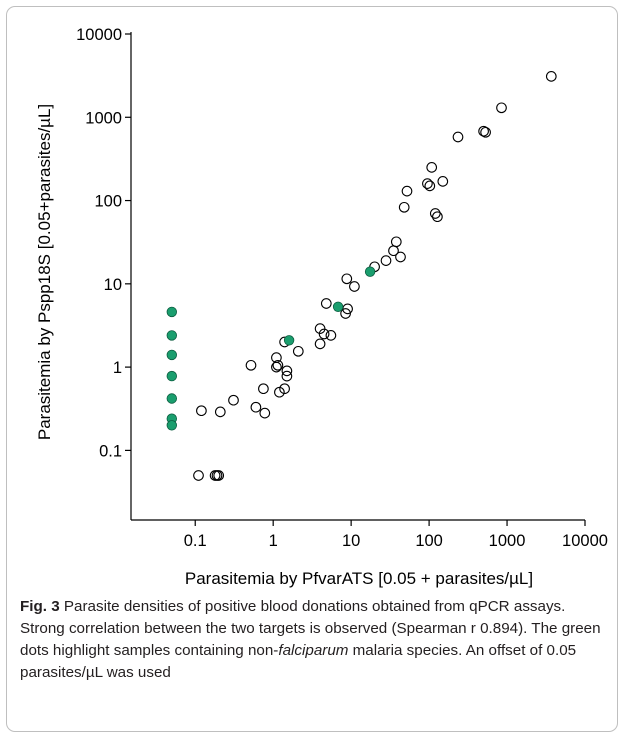  I want to click on y-tick-label: 10, so click(113, 285).